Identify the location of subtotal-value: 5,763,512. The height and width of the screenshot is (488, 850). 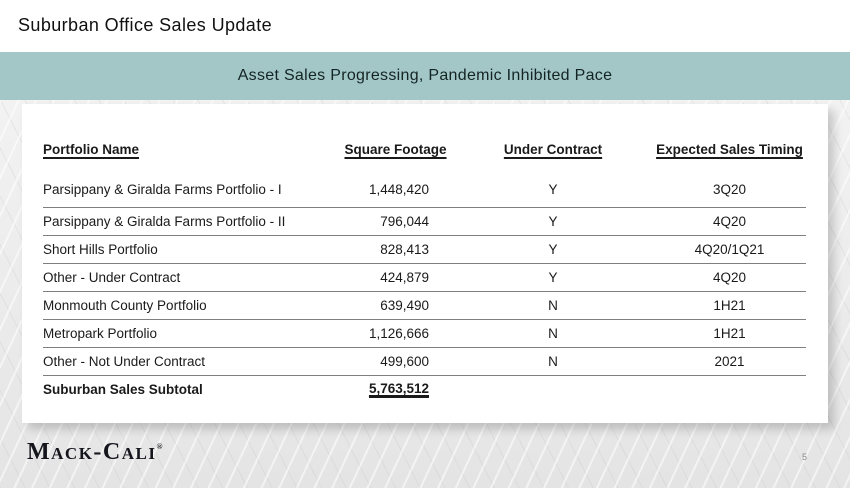
(398, 389).